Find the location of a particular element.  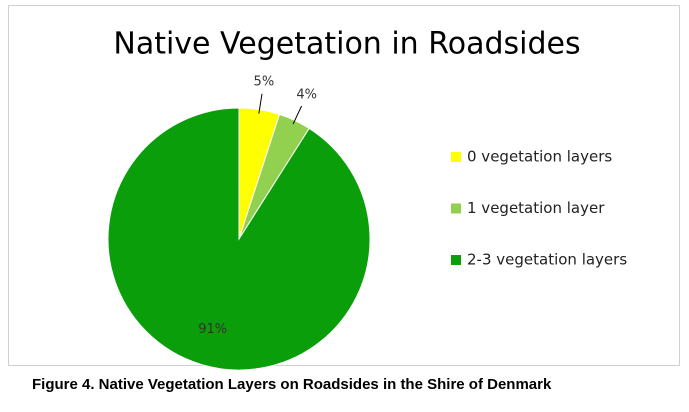

data-label: 5% is located at coordinates (264, 81).